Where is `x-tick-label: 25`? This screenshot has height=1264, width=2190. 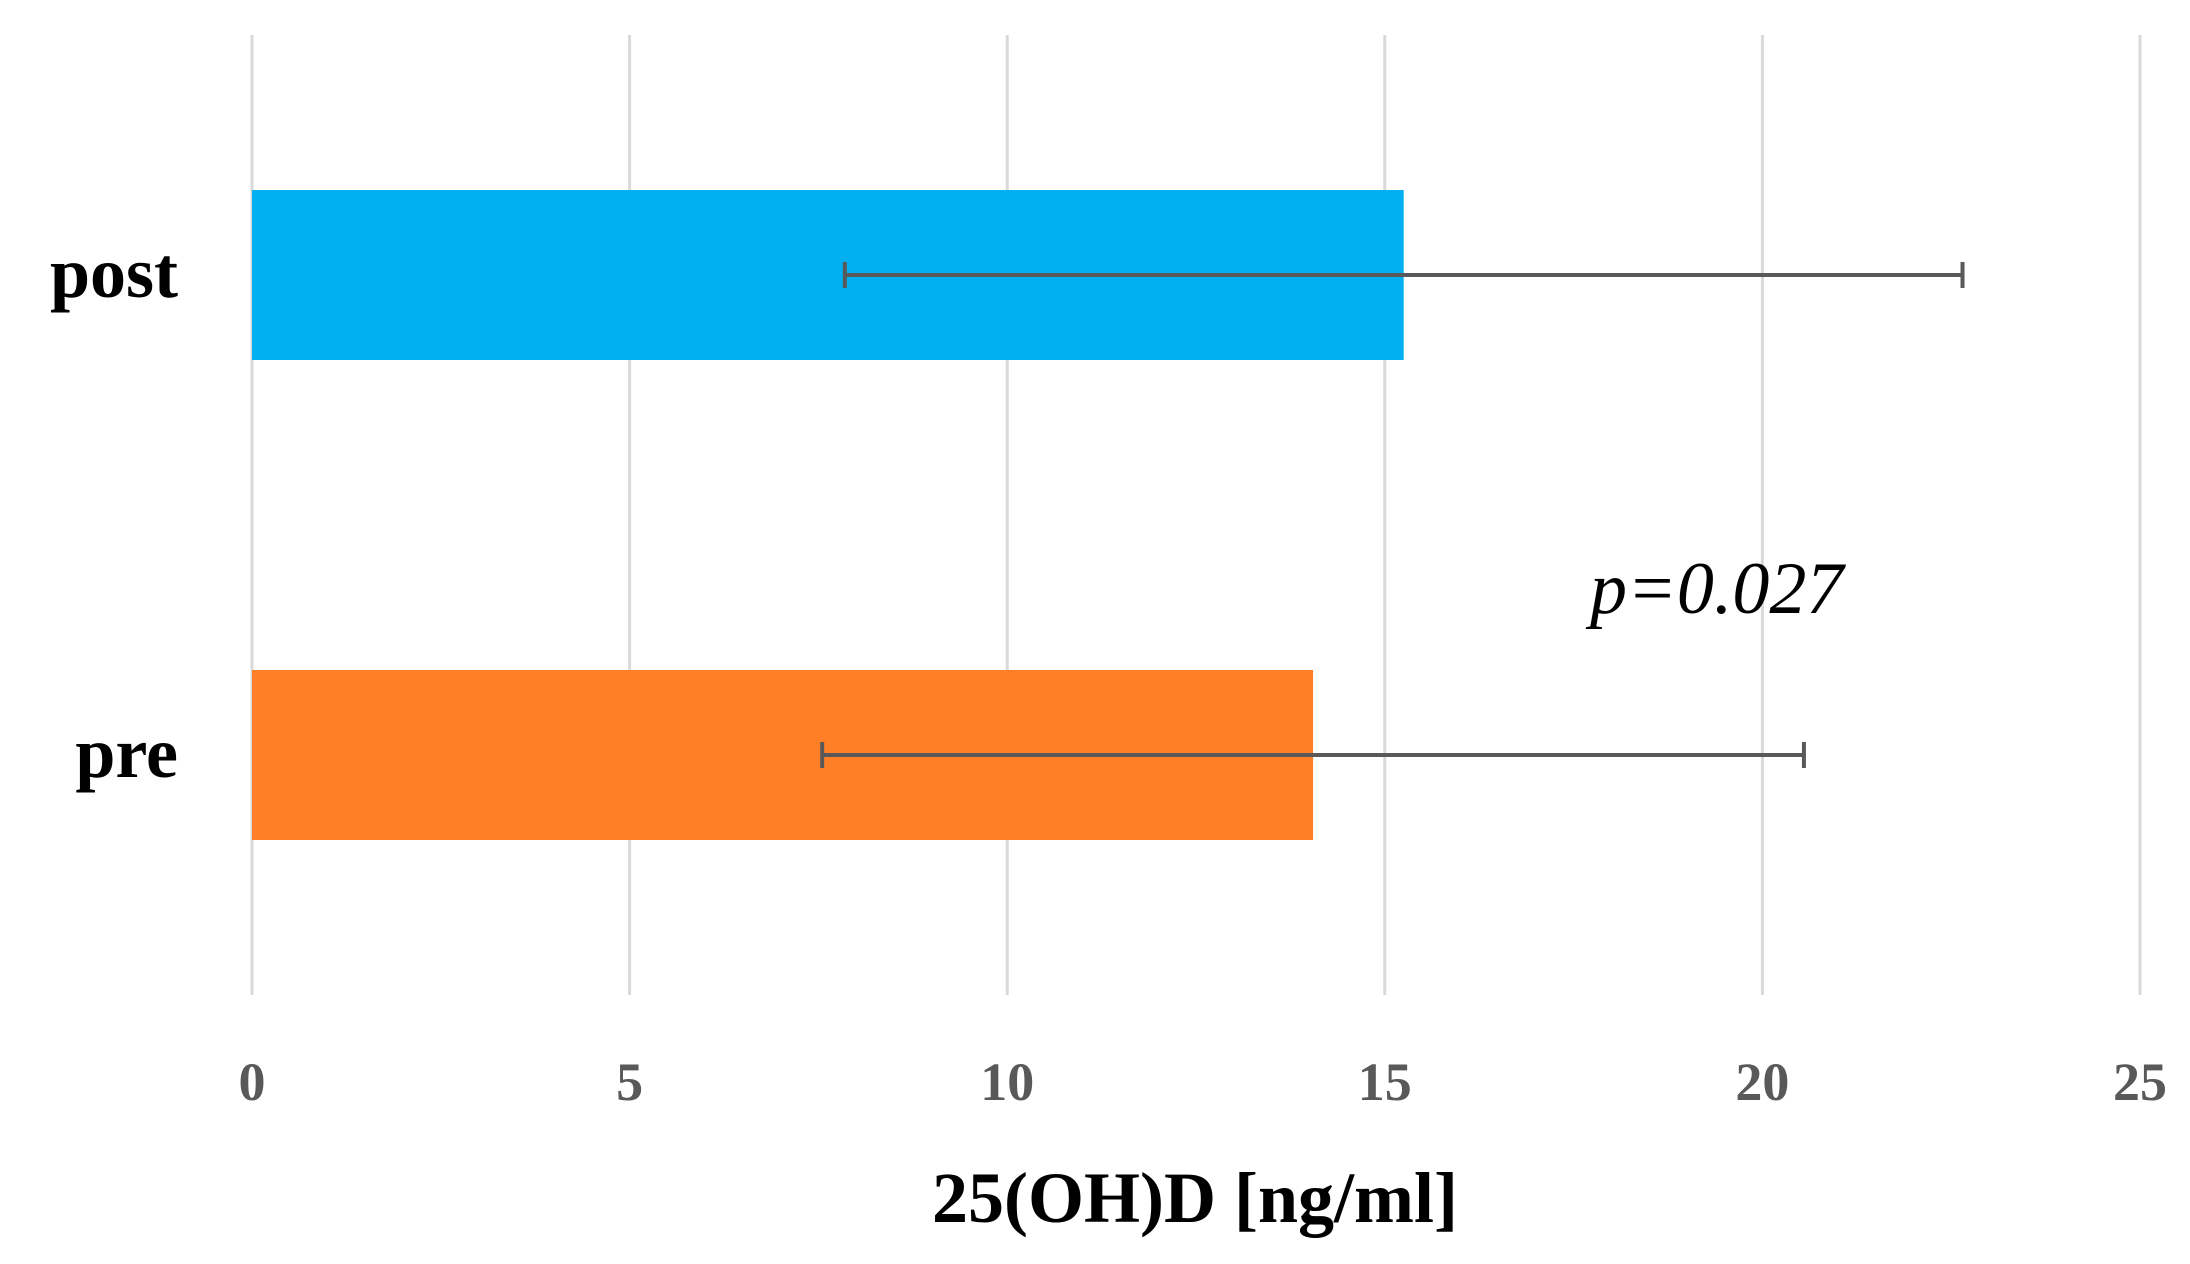
x-tick-label: 25 is located at coordinates (2140, 1082).